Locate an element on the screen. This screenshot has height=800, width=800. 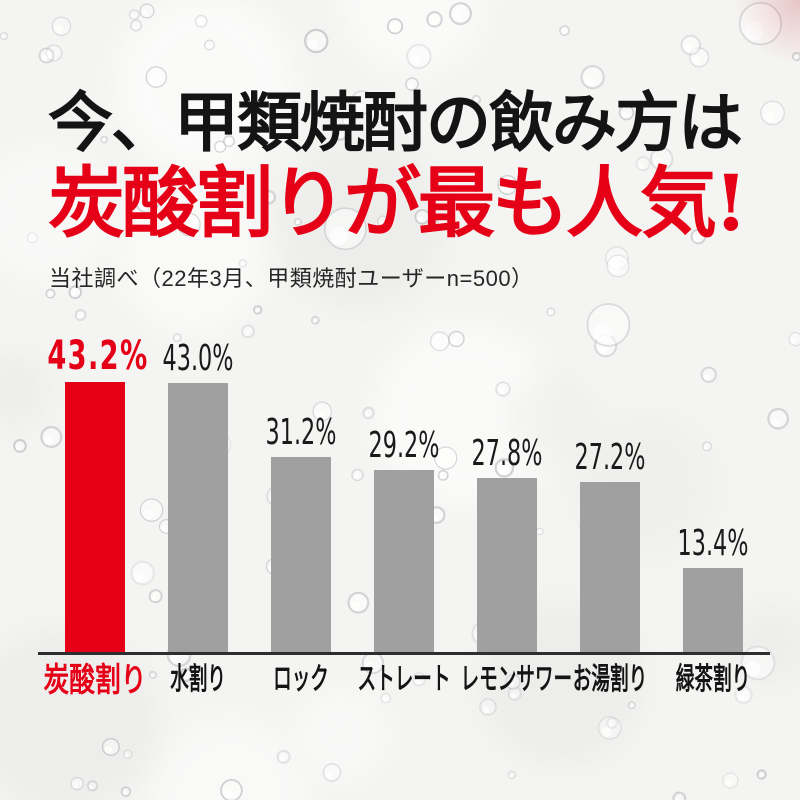
category-label-1: 水割り is located at coordinates (198, 679).